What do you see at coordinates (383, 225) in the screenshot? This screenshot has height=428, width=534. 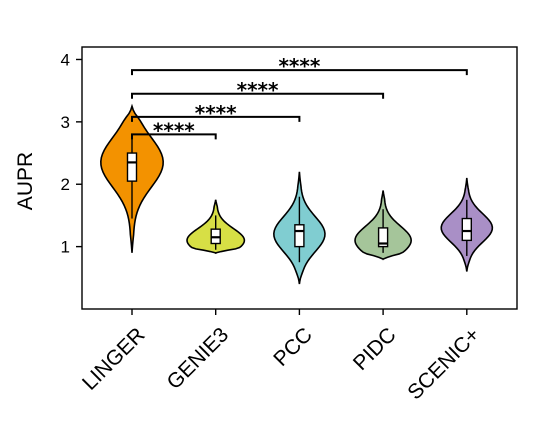 I see `violin-pidc` at bounding box center [383, 225].